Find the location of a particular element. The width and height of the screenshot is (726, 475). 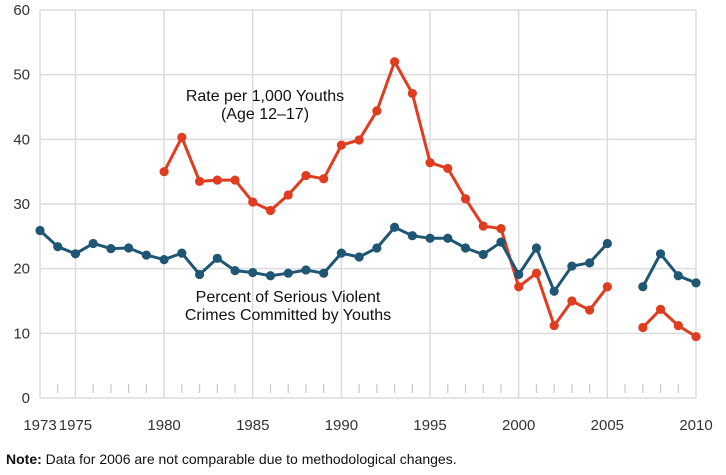

x-axis-ticks: 1973 1975 1980 1985 1990 1995 2000 2005 2010 is located at coordinates (367, 425).